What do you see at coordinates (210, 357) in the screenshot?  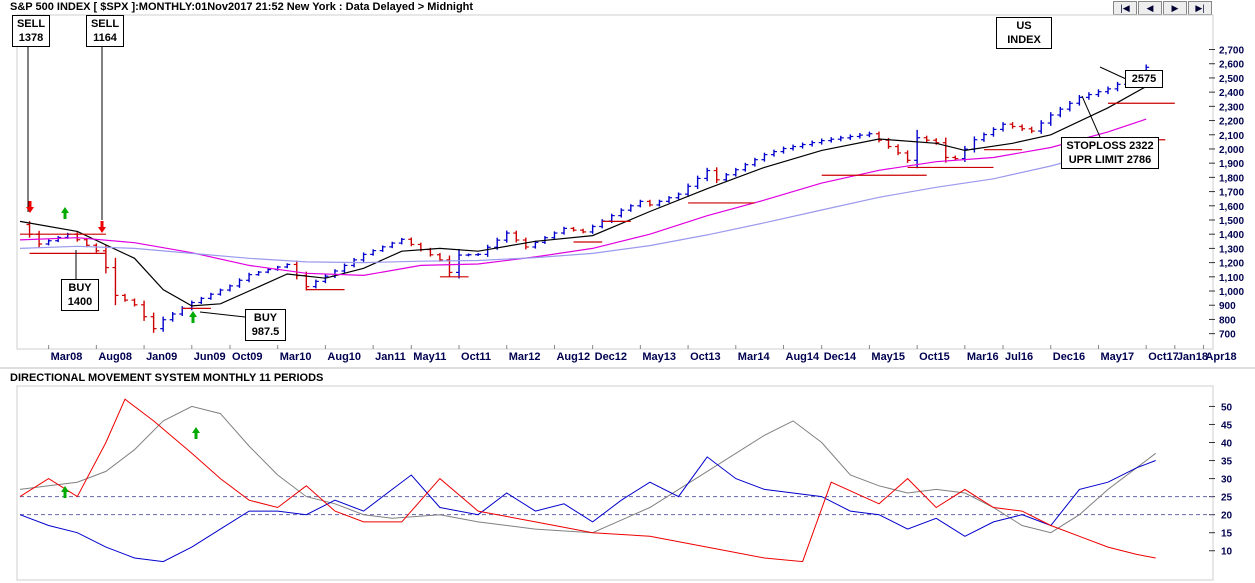 I see `x-axis-tick-label: Jun09` at bounding box center [210, 357].